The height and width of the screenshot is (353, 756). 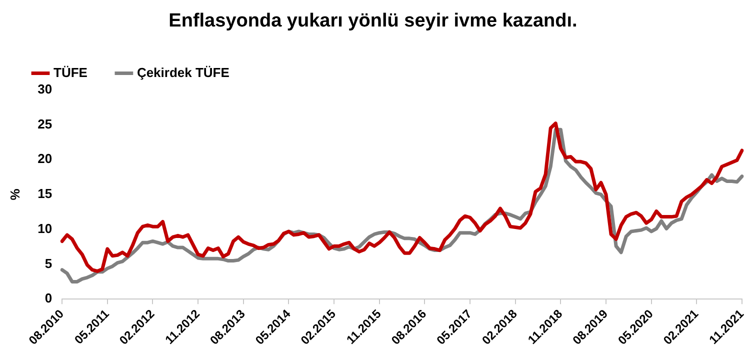 I want to click on y-tick-label: 10, so click(x=45, y=228).